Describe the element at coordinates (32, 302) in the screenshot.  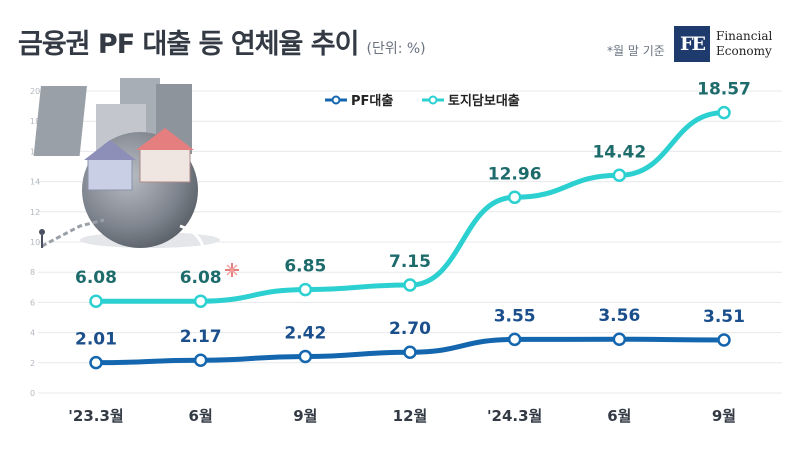
I see `y-tick-label: 6` at that location.